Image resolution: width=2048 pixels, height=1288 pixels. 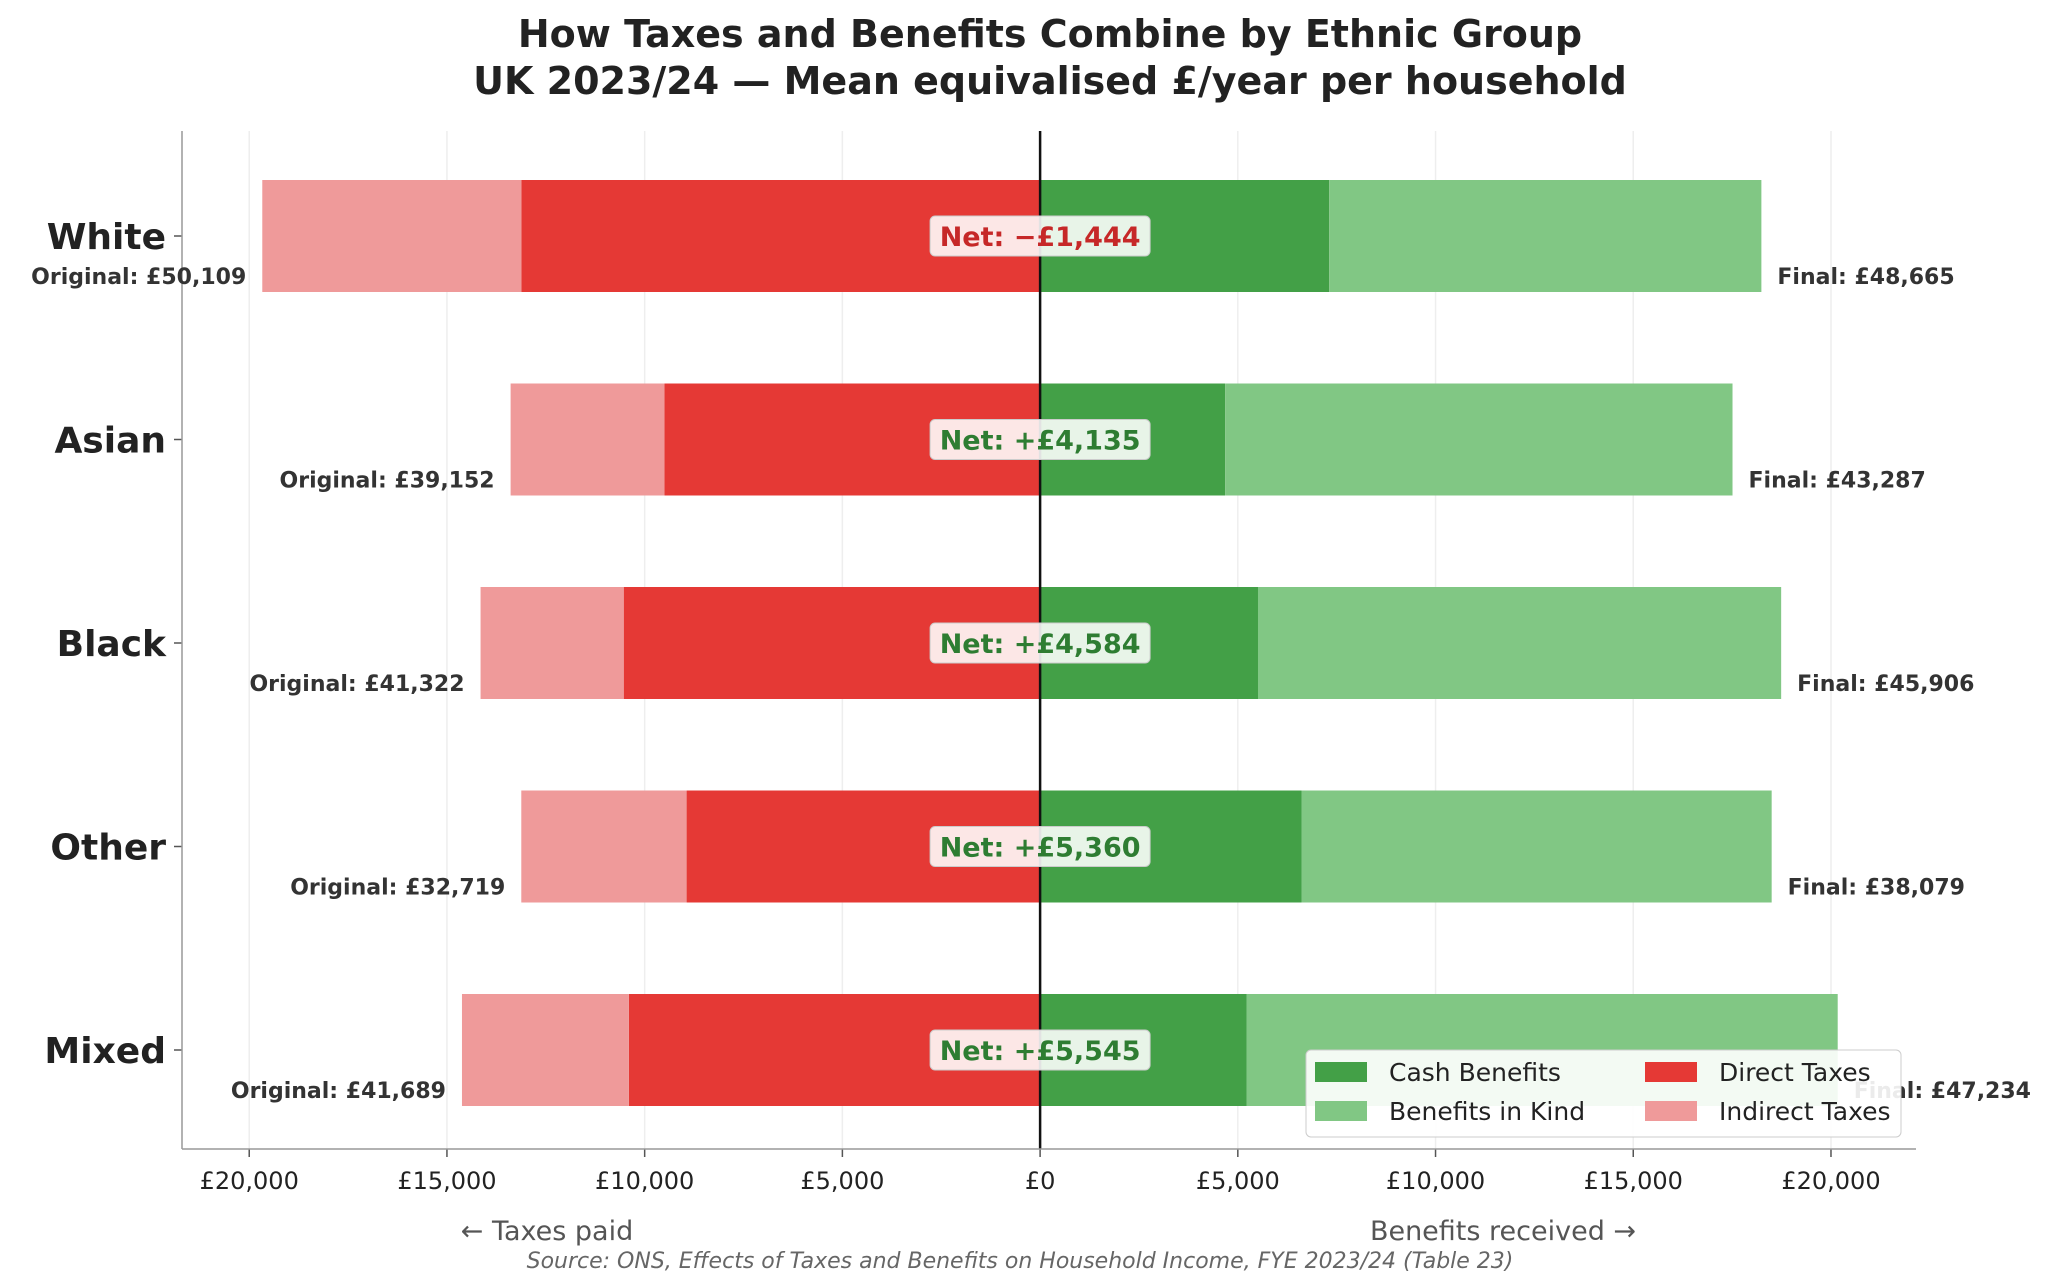 What do you see at coordinates (356, 684) in the screenshot?
I see `original-income-label: Original: £41,322` at bounding box center [356, 684].